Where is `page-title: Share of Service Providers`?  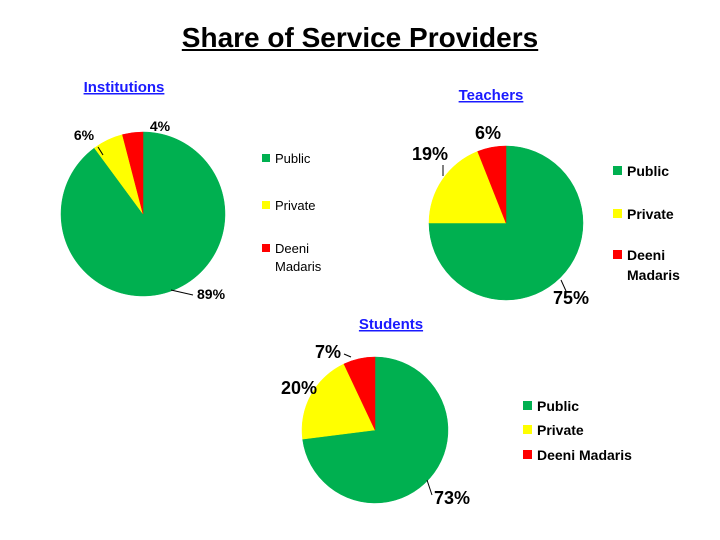
page-title: Share of Service Providers is located at coordinates (360, 37).